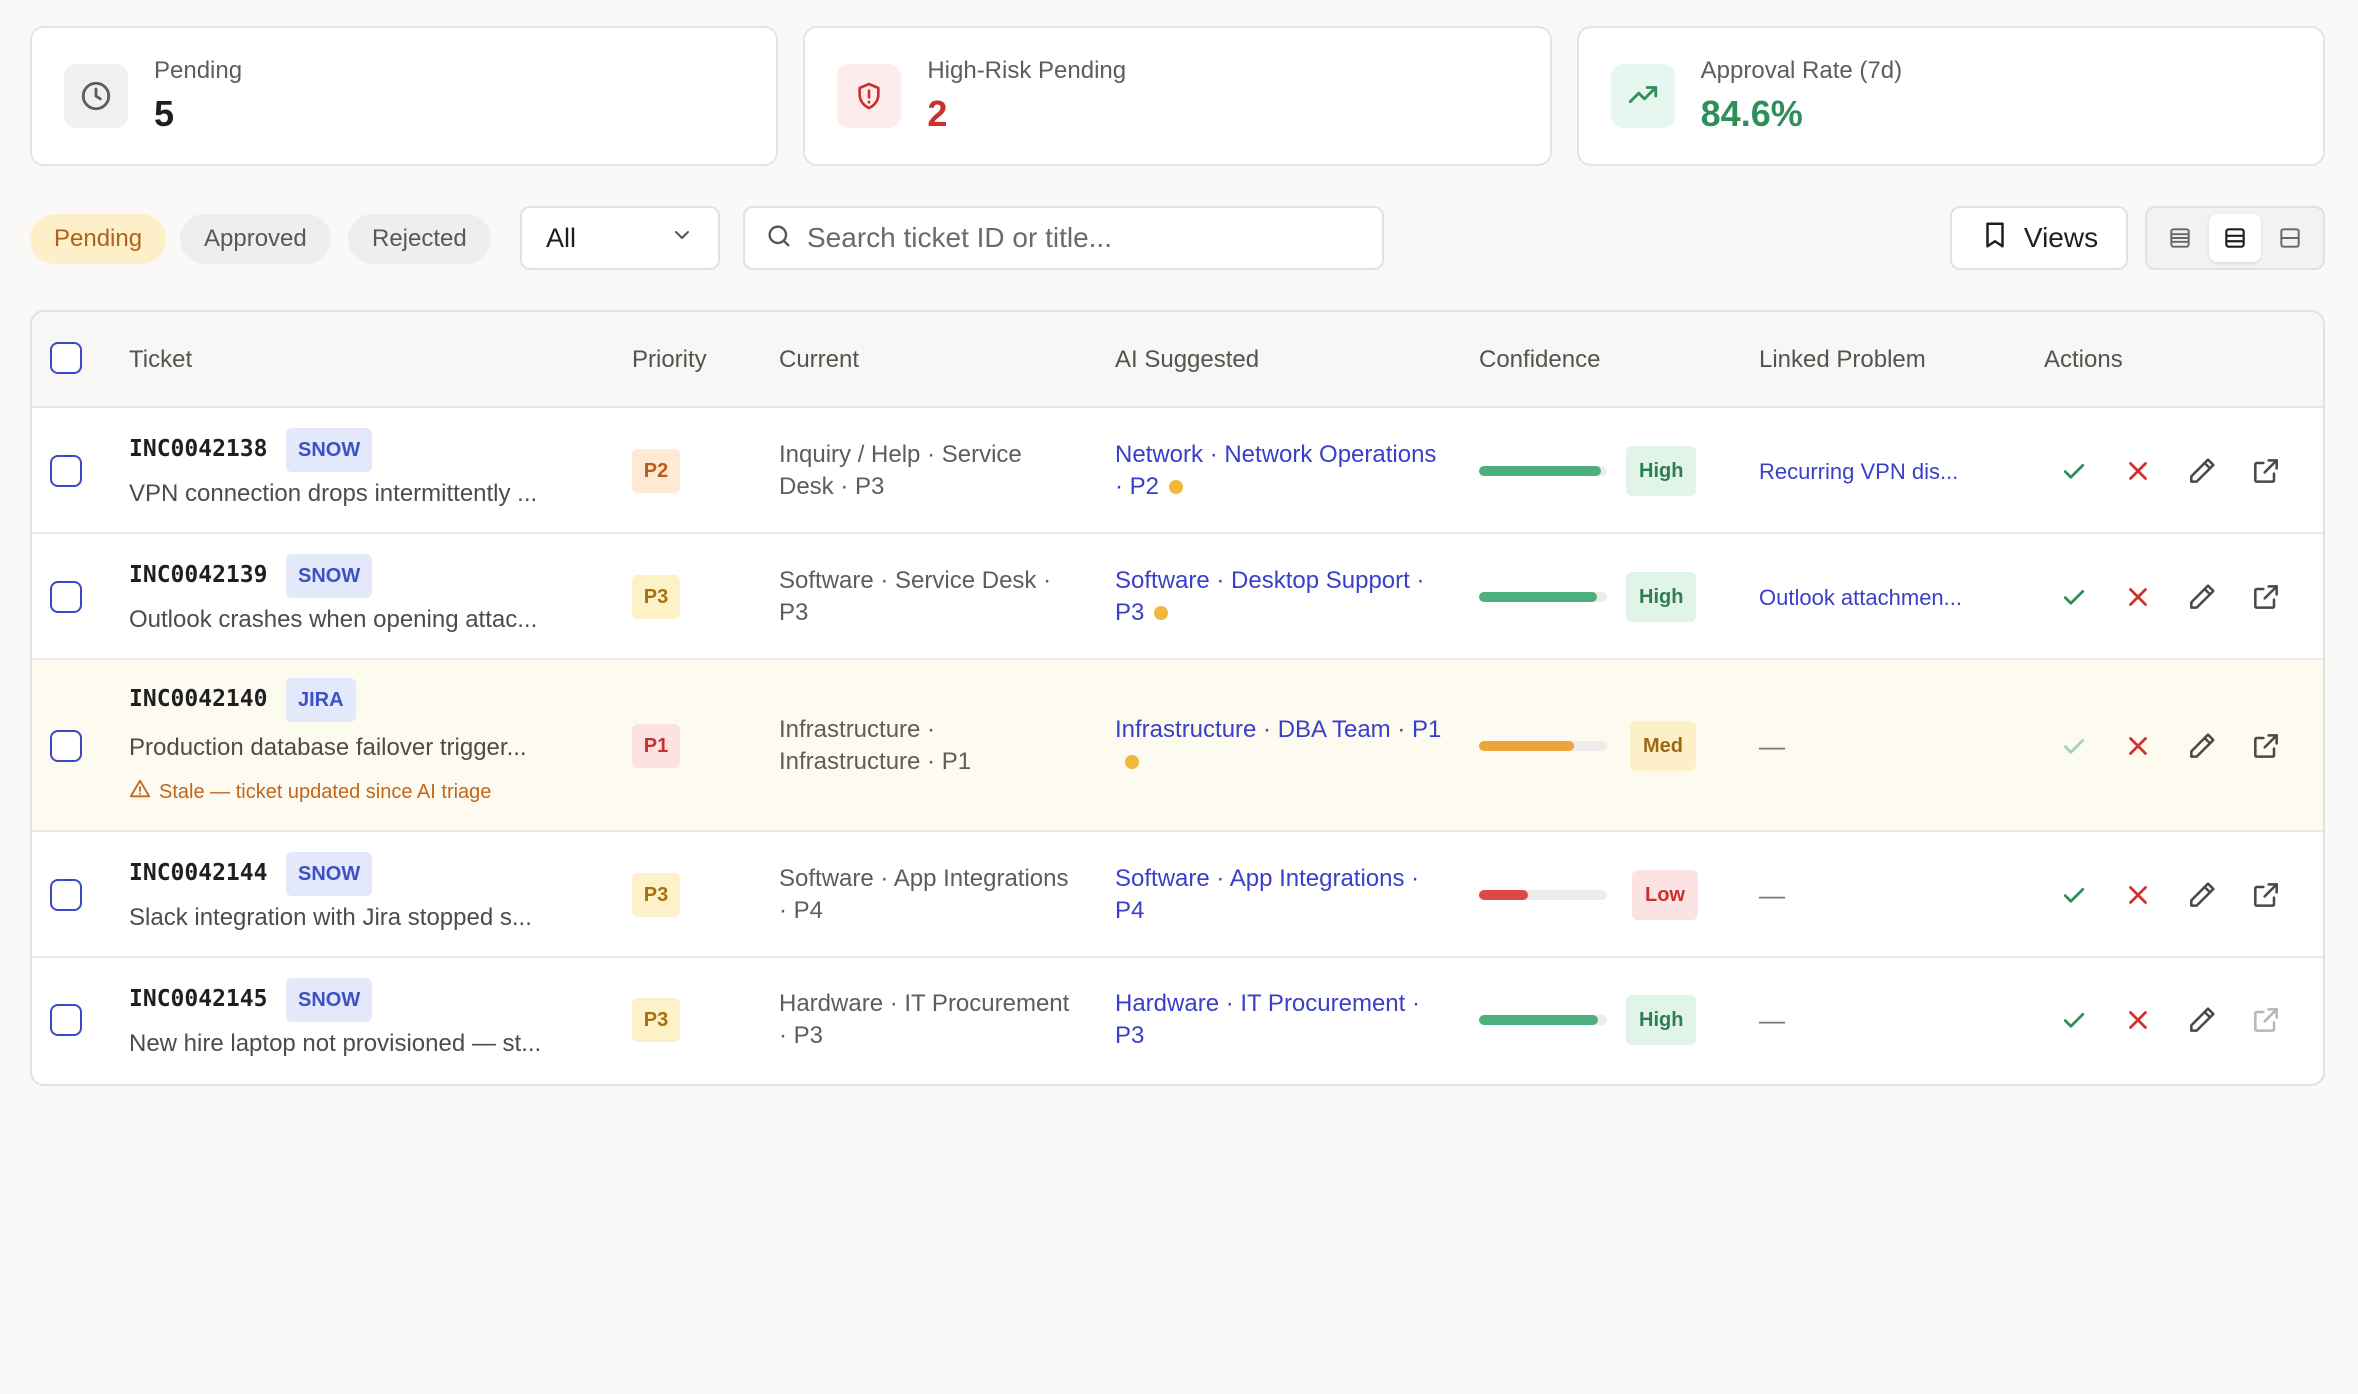  I want to click on priority-badge: P3, so click(656, 597).